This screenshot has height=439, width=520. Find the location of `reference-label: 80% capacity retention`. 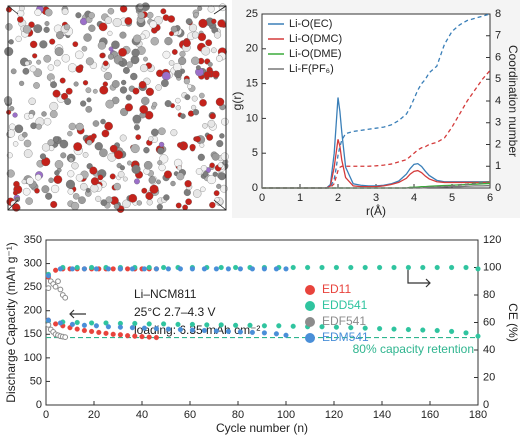

reference-label: 80% capacity retention is located at coordinates (413, 349).